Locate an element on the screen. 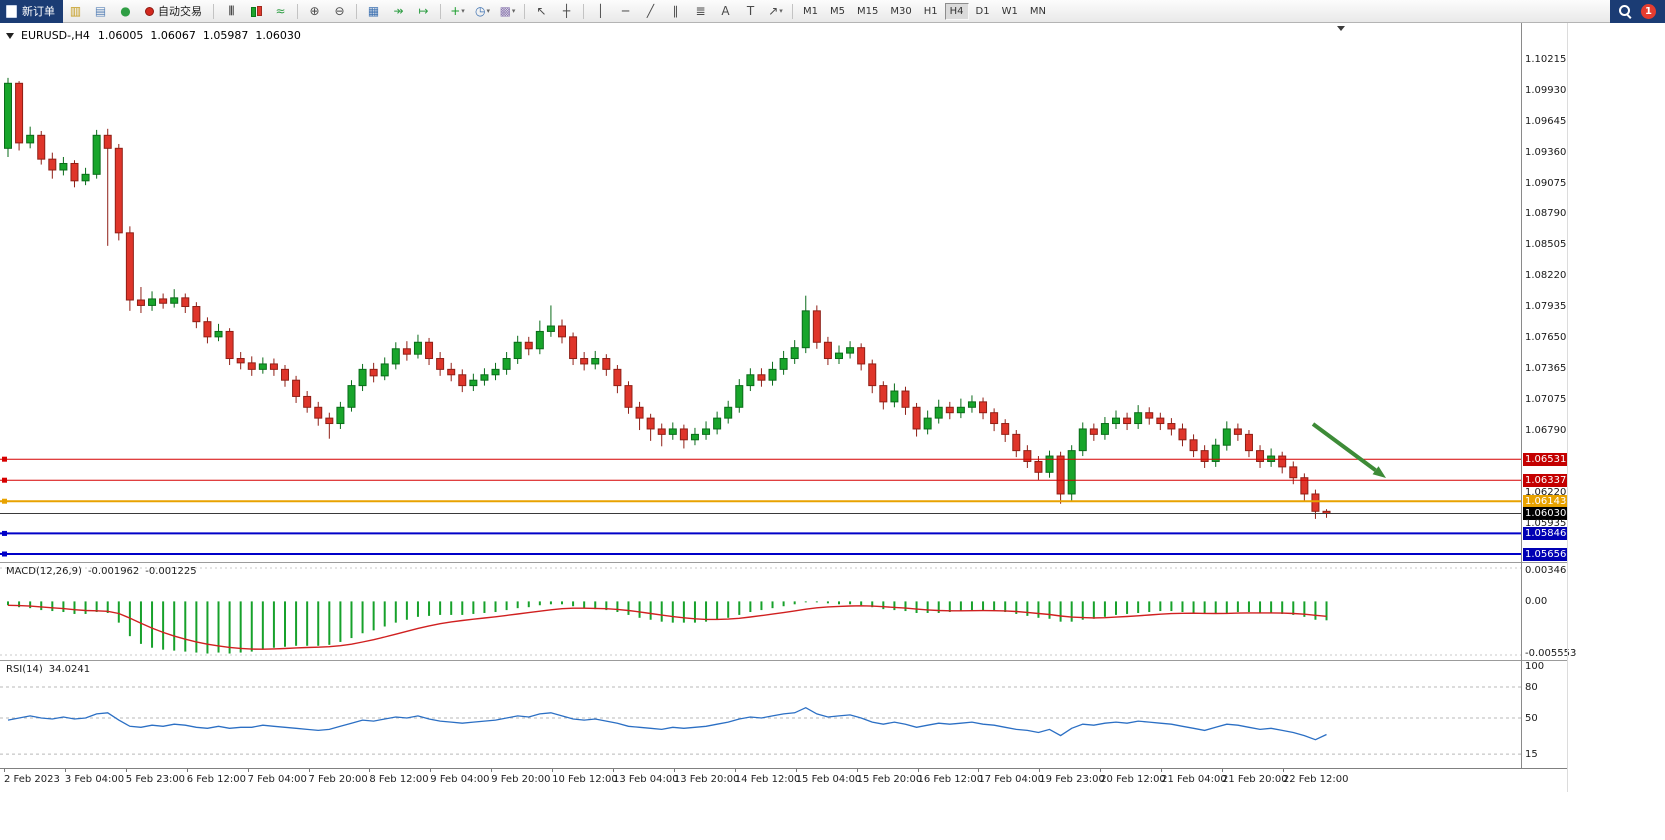 Image resolution: width=1665 pixels, height=840 pixels. search-icon is located at coordinates (1625, 11).